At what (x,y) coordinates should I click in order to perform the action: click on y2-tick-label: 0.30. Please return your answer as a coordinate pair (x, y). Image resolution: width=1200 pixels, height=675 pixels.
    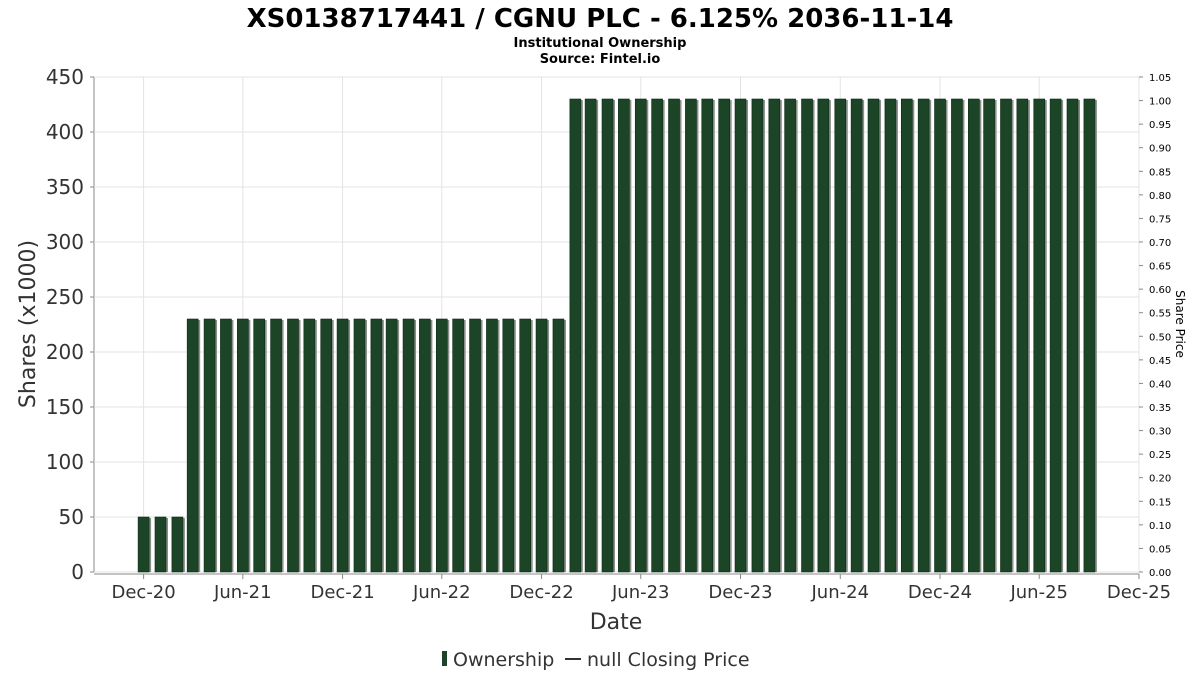
    Looking at the image, I should click on (1160, 432).